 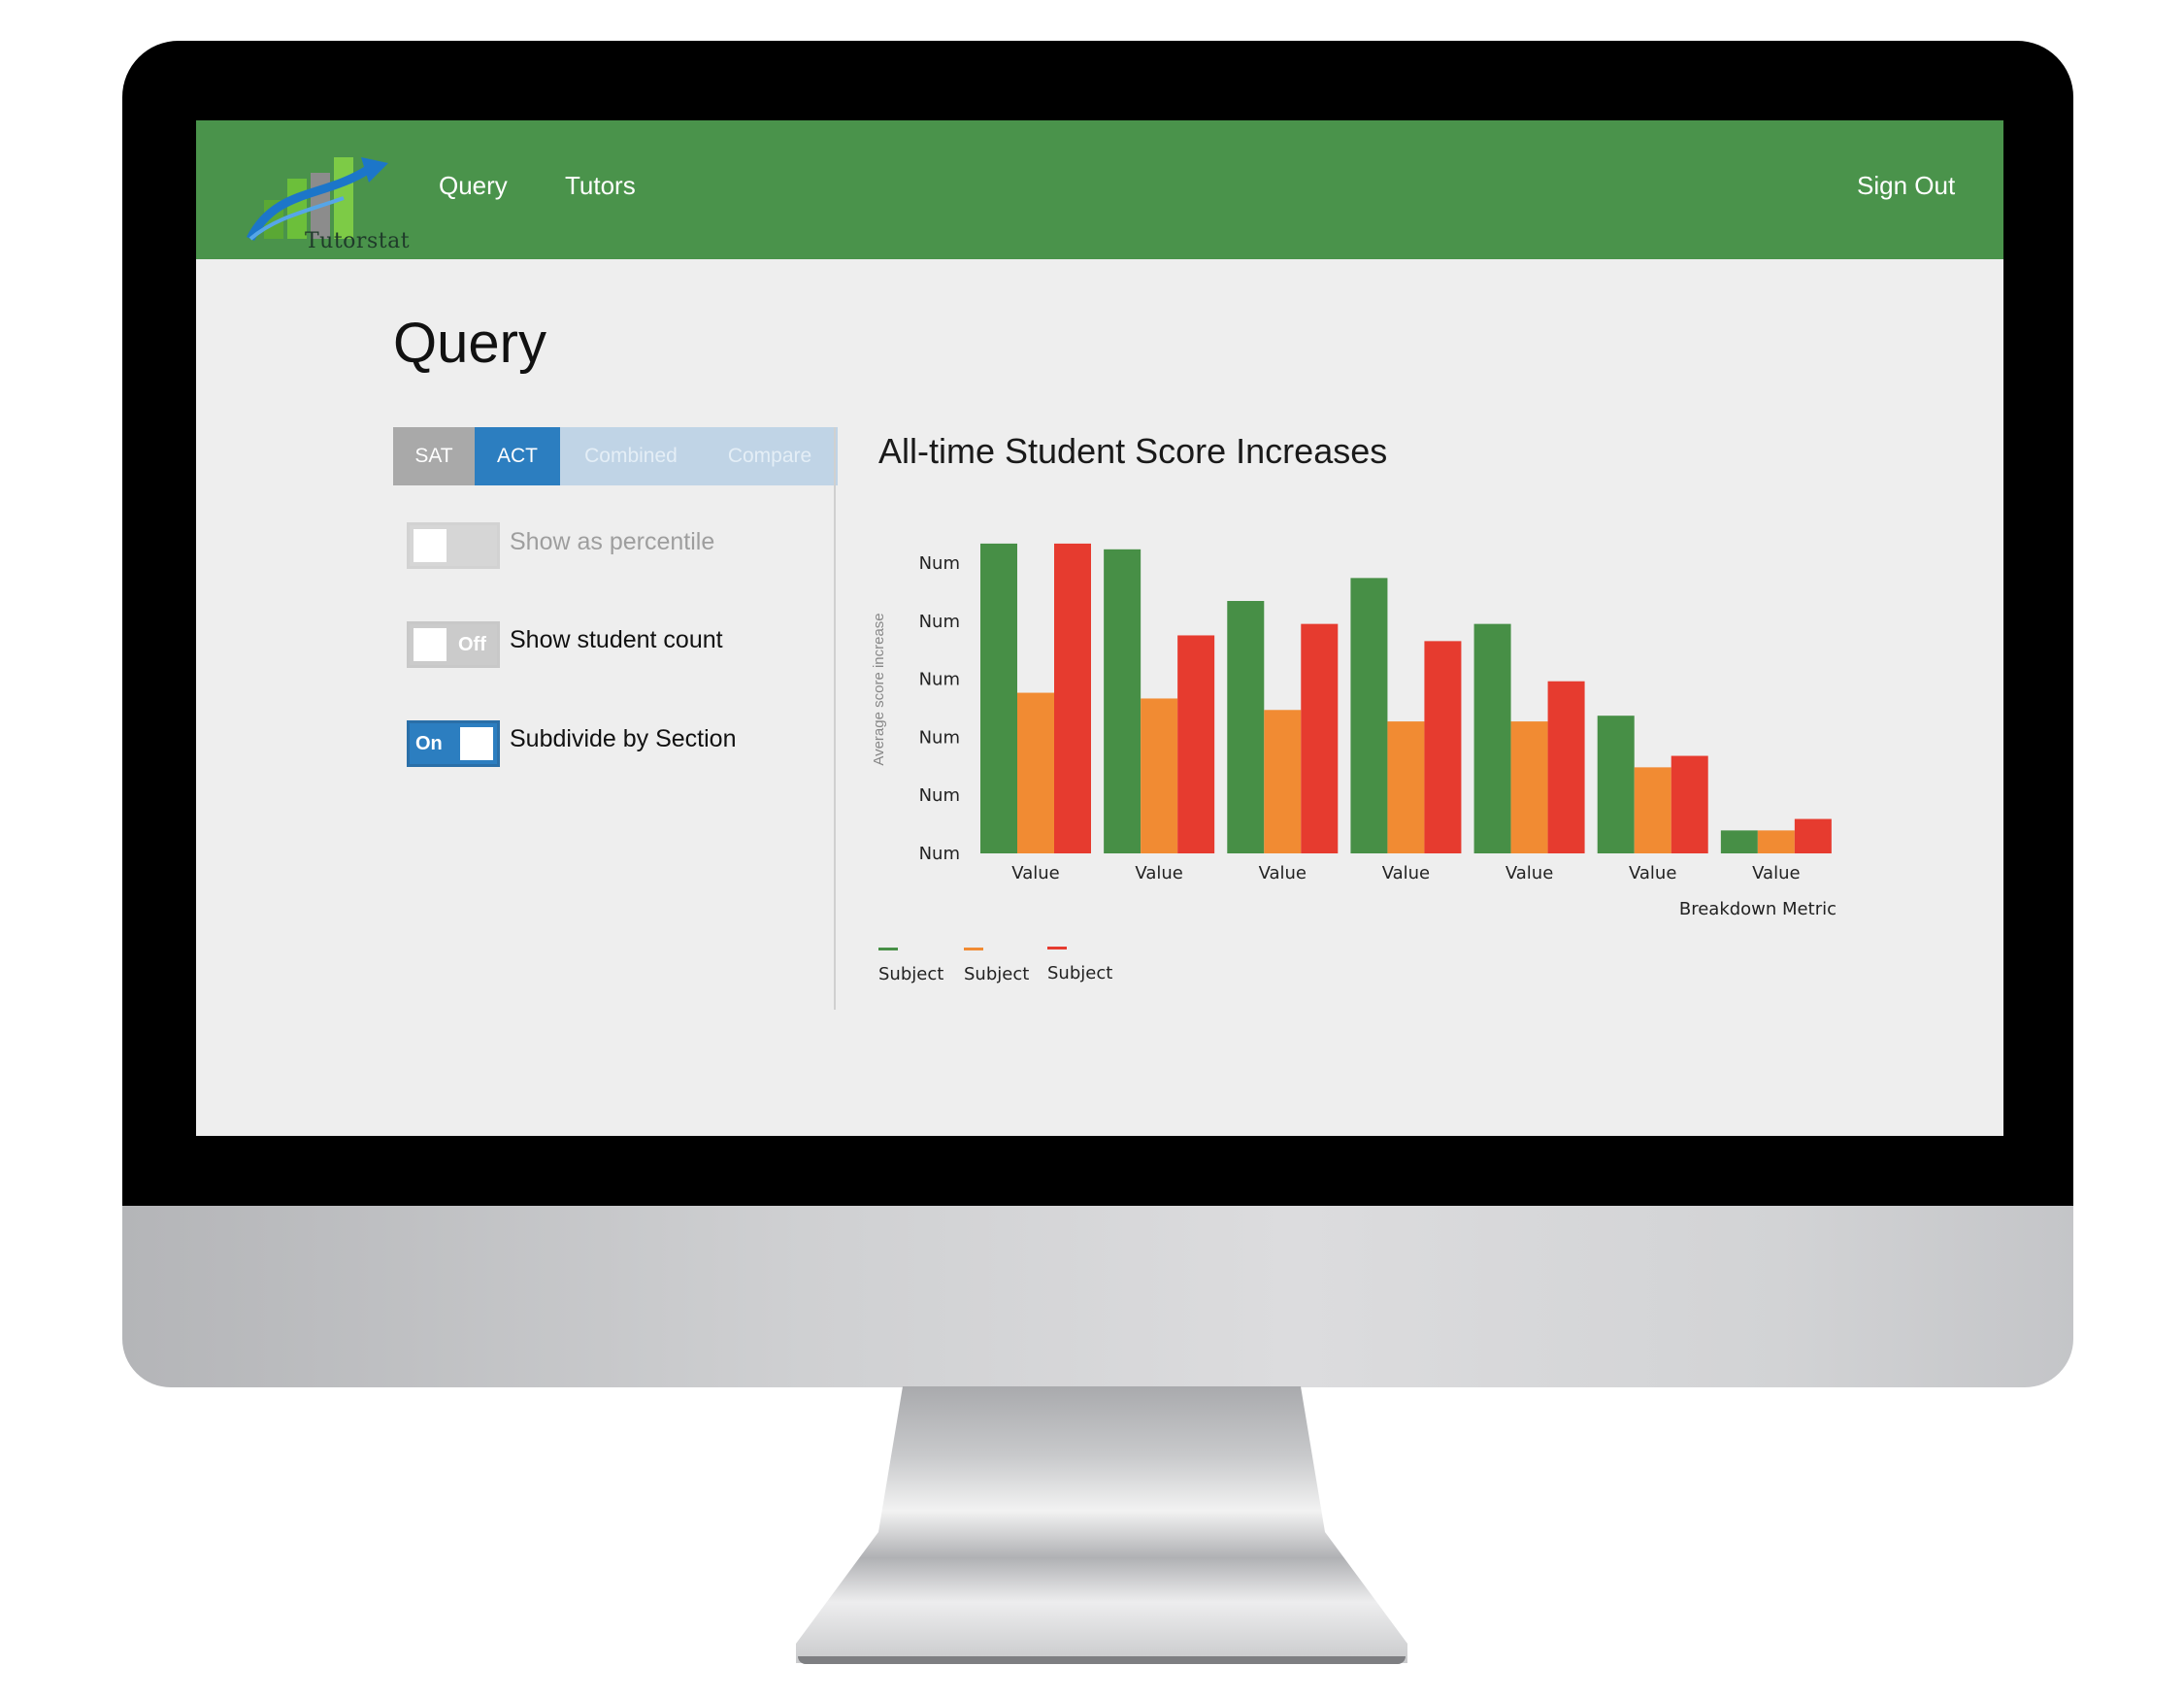 I want to click on subdivide-toggle: On, so click(x=453, y=743).